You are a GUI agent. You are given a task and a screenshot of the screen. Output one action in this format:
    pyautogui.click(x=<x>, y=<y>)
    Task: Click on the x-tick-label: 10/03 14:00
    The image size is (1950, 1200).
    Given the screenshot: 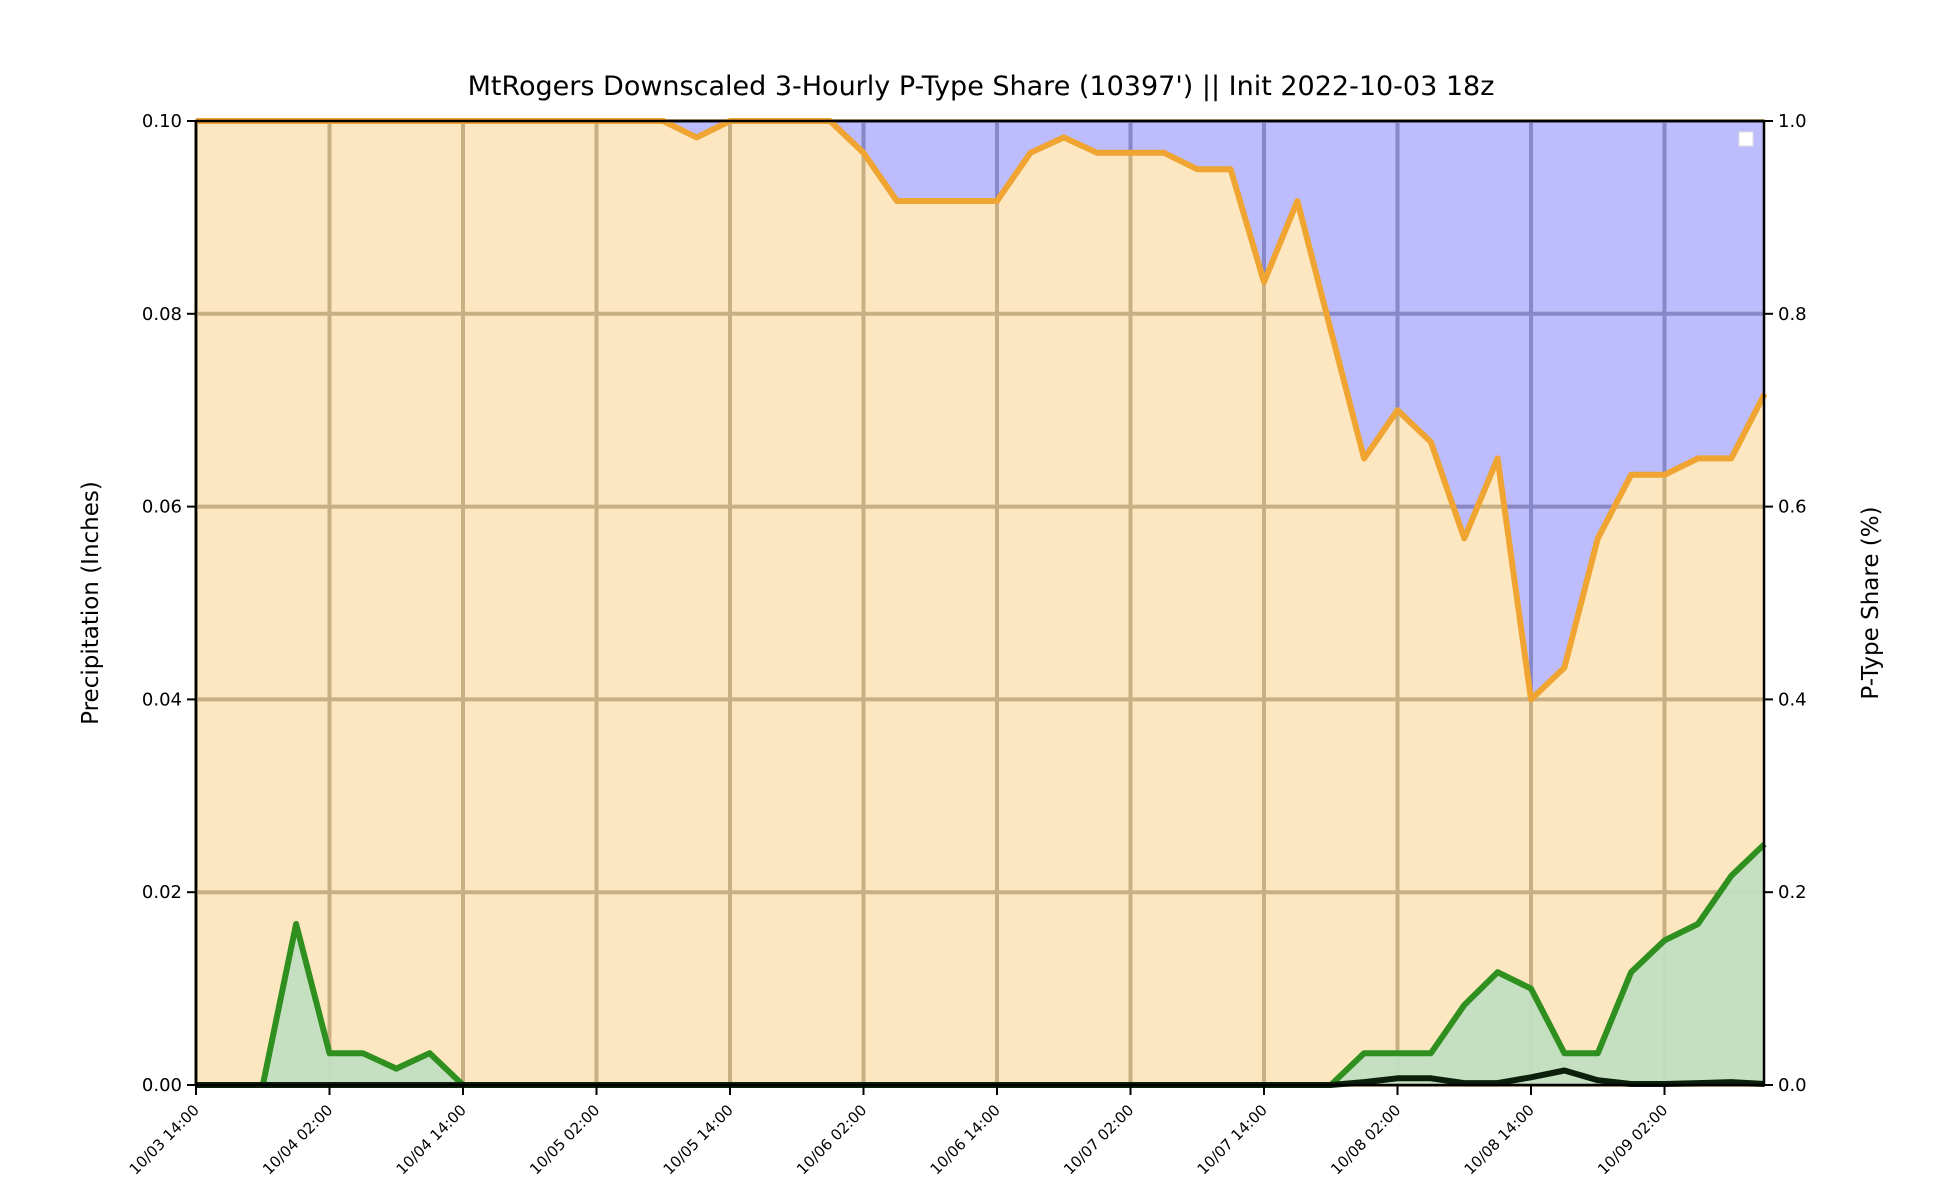 What is the action you would take?
    pyautogui.click(x=164, y=1139)
    